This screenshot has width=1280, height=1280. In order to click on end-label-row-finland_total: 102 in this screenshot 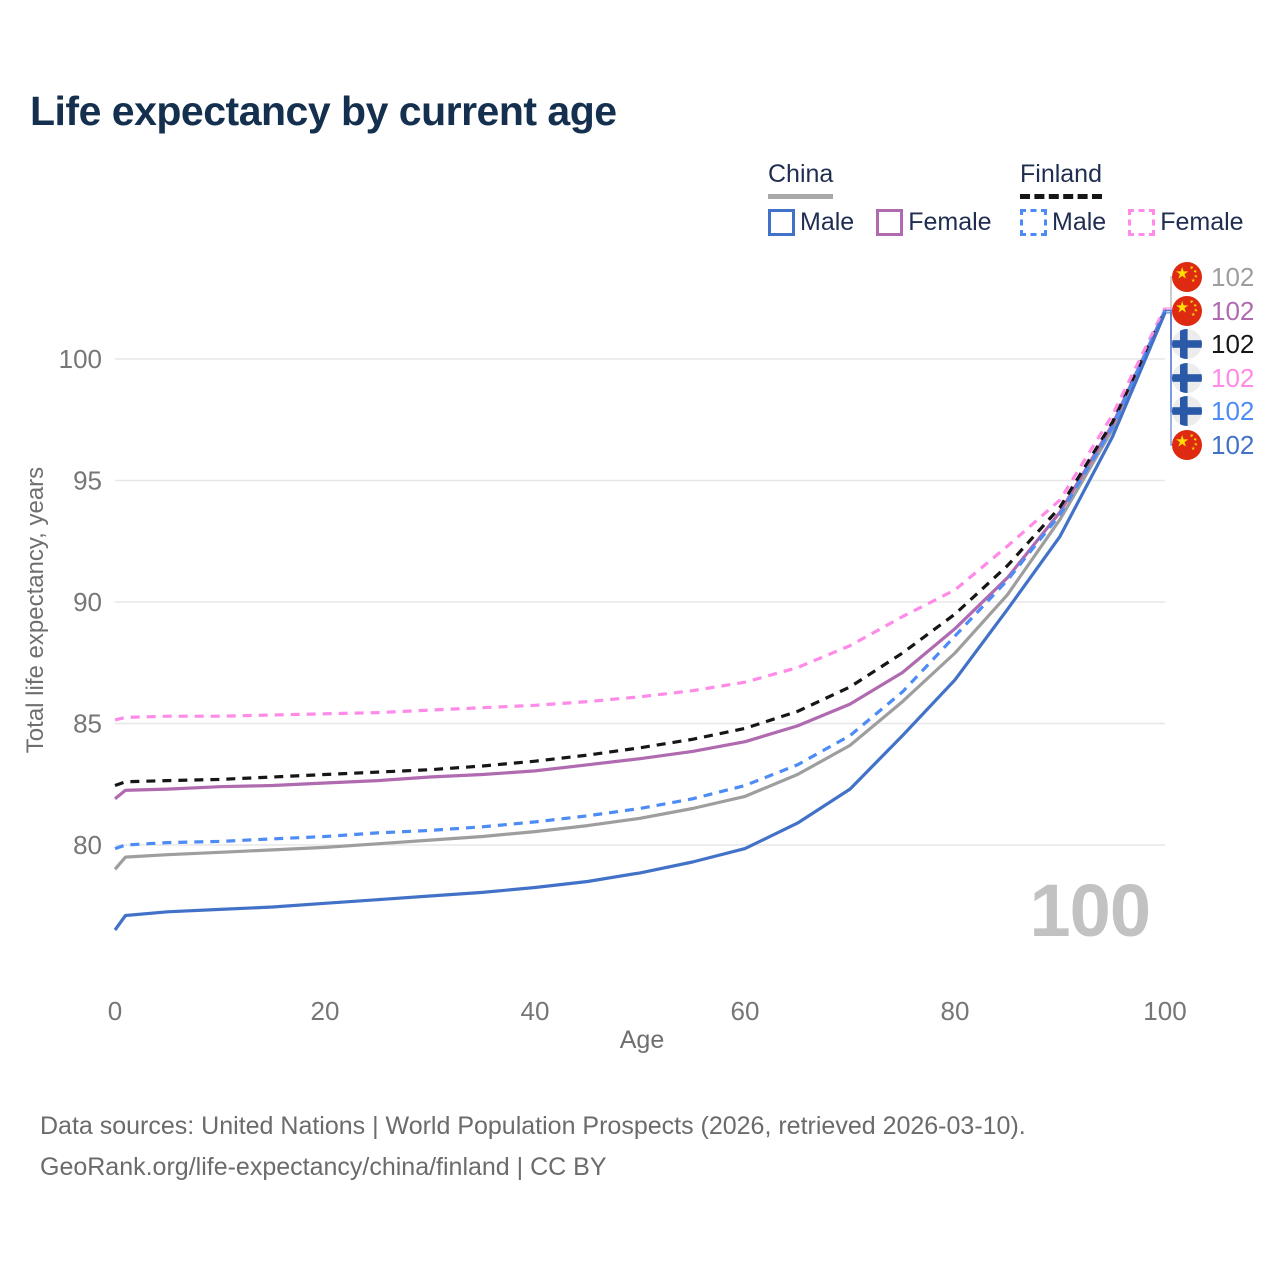, I will do `click(1213, 344)`.